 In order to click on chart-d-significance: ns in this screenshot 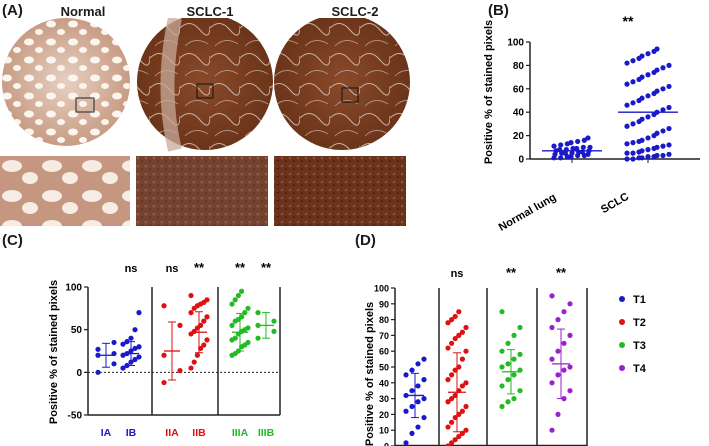, I will do `click(457, 274)`.